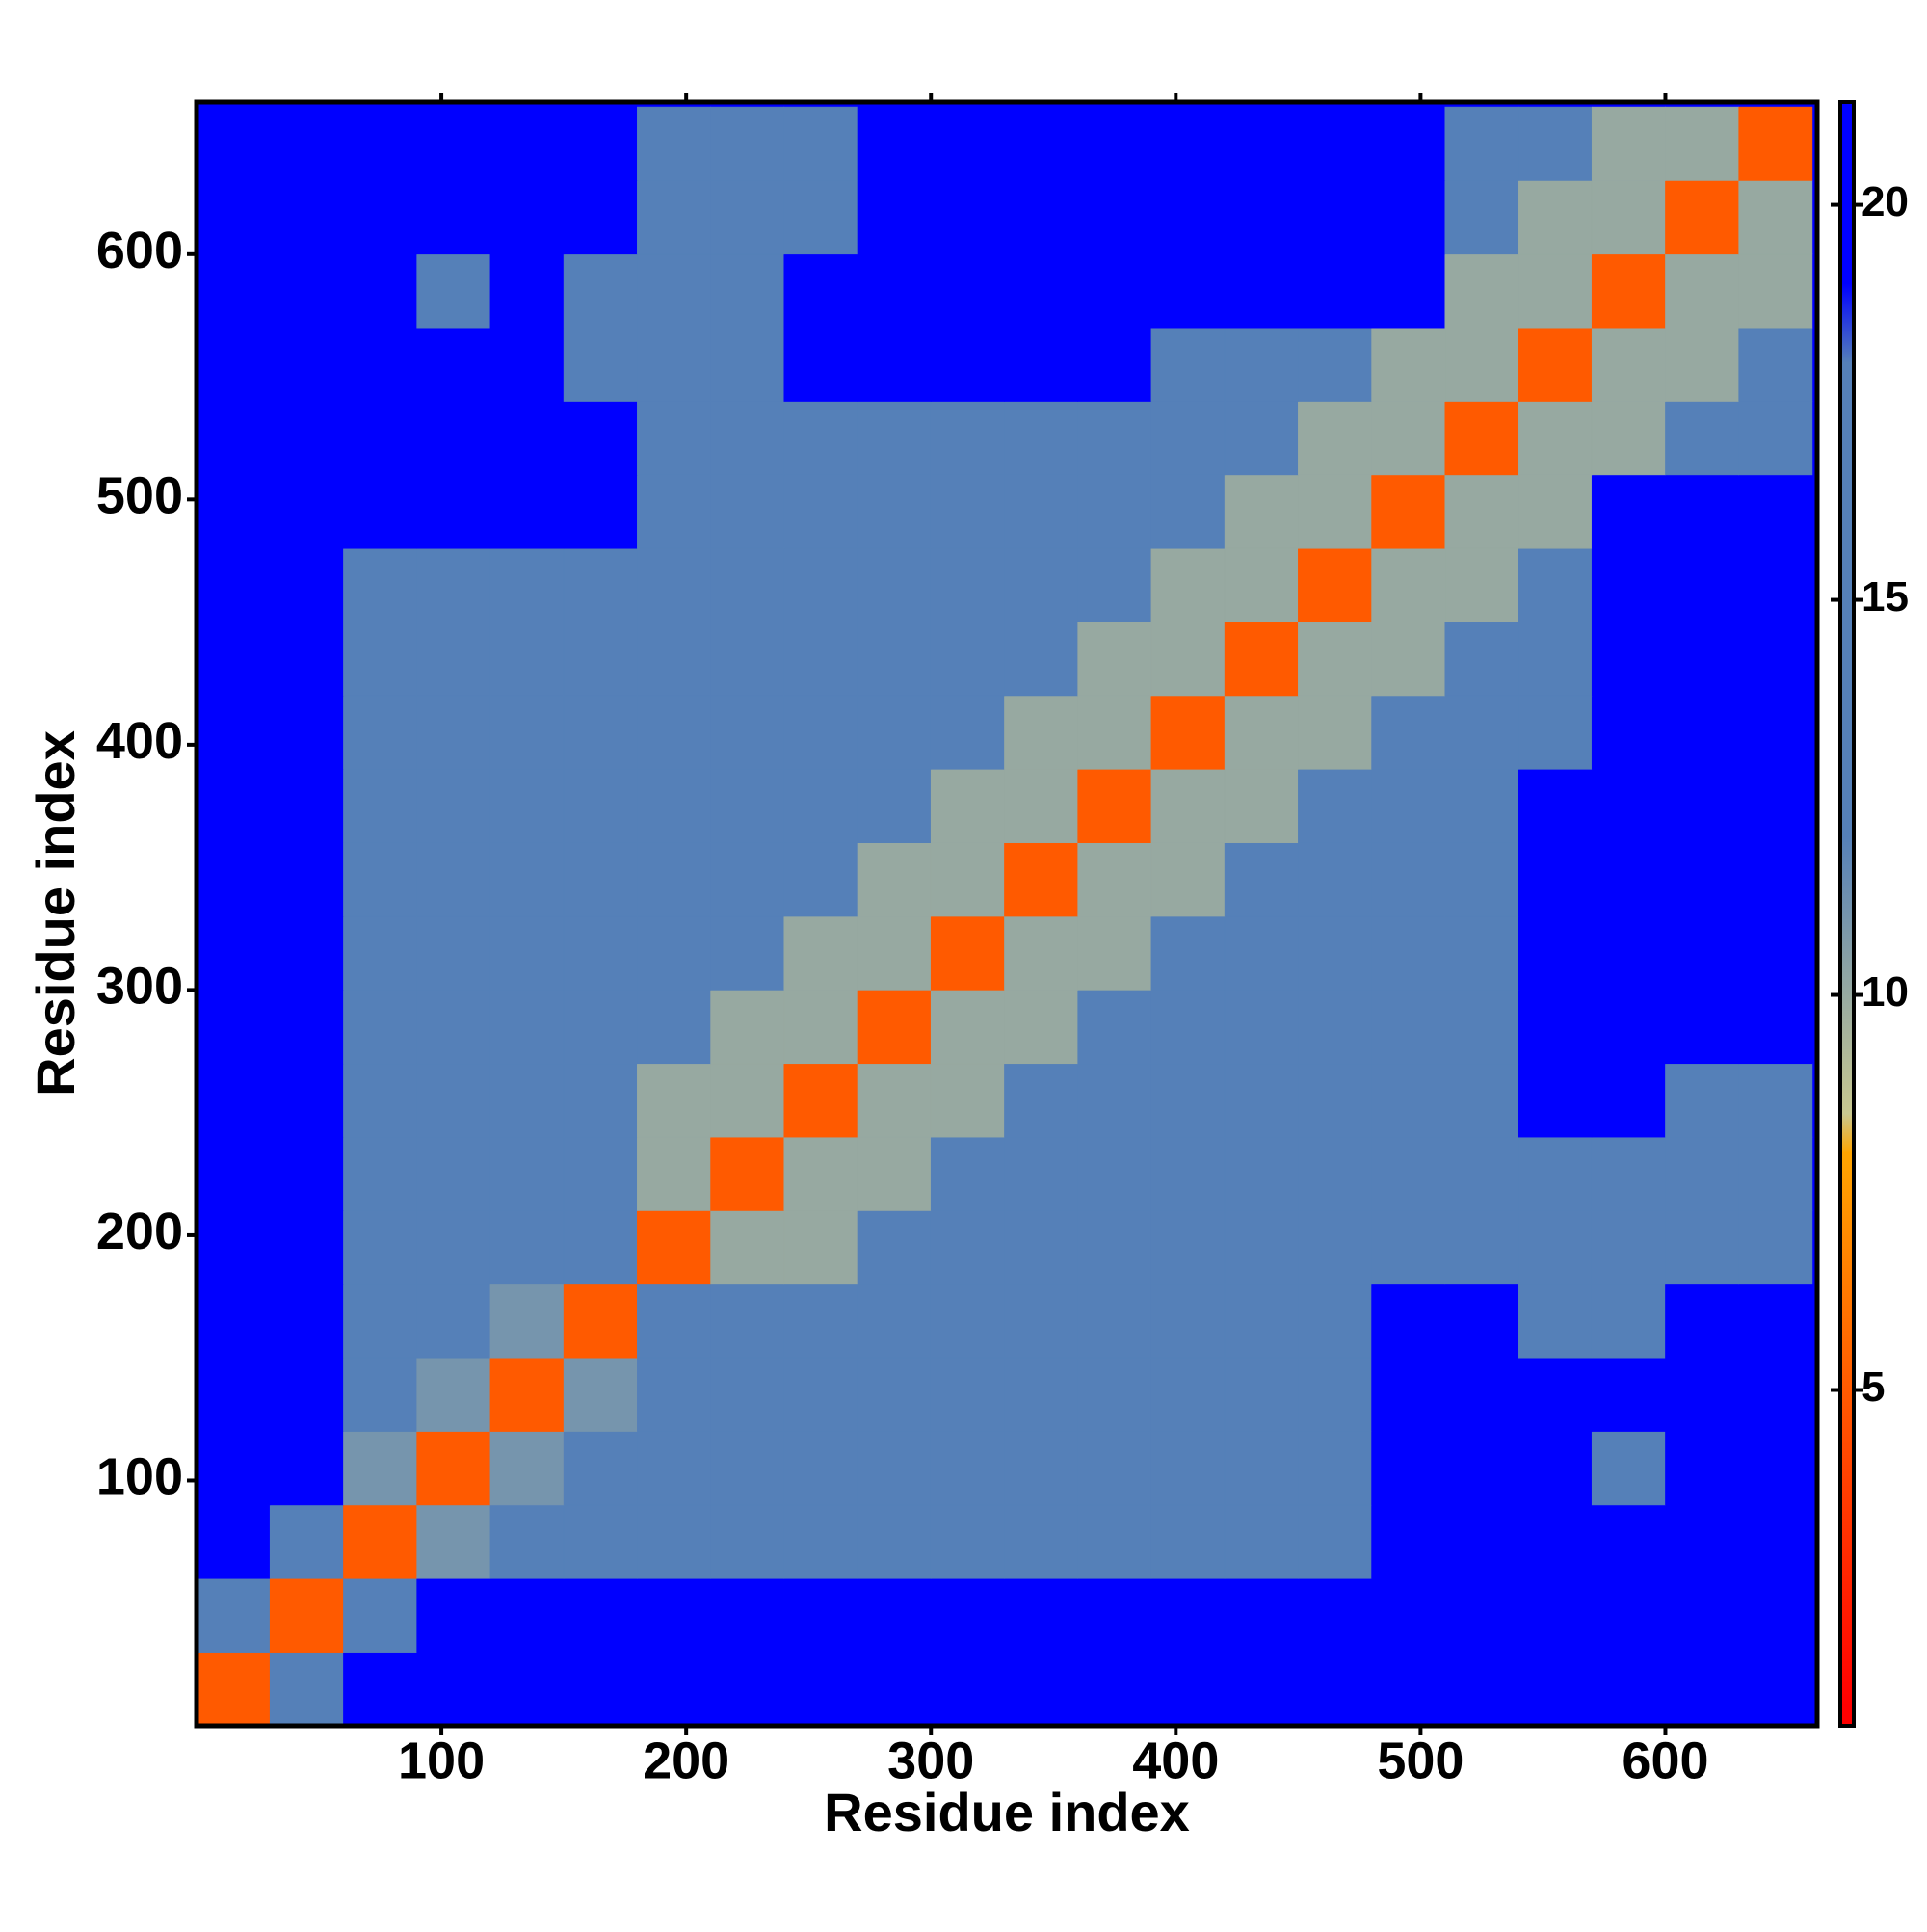  Describe the element at coordinates (139, 741) in the screenshot. I see `y-tick-label: 400` at that location.